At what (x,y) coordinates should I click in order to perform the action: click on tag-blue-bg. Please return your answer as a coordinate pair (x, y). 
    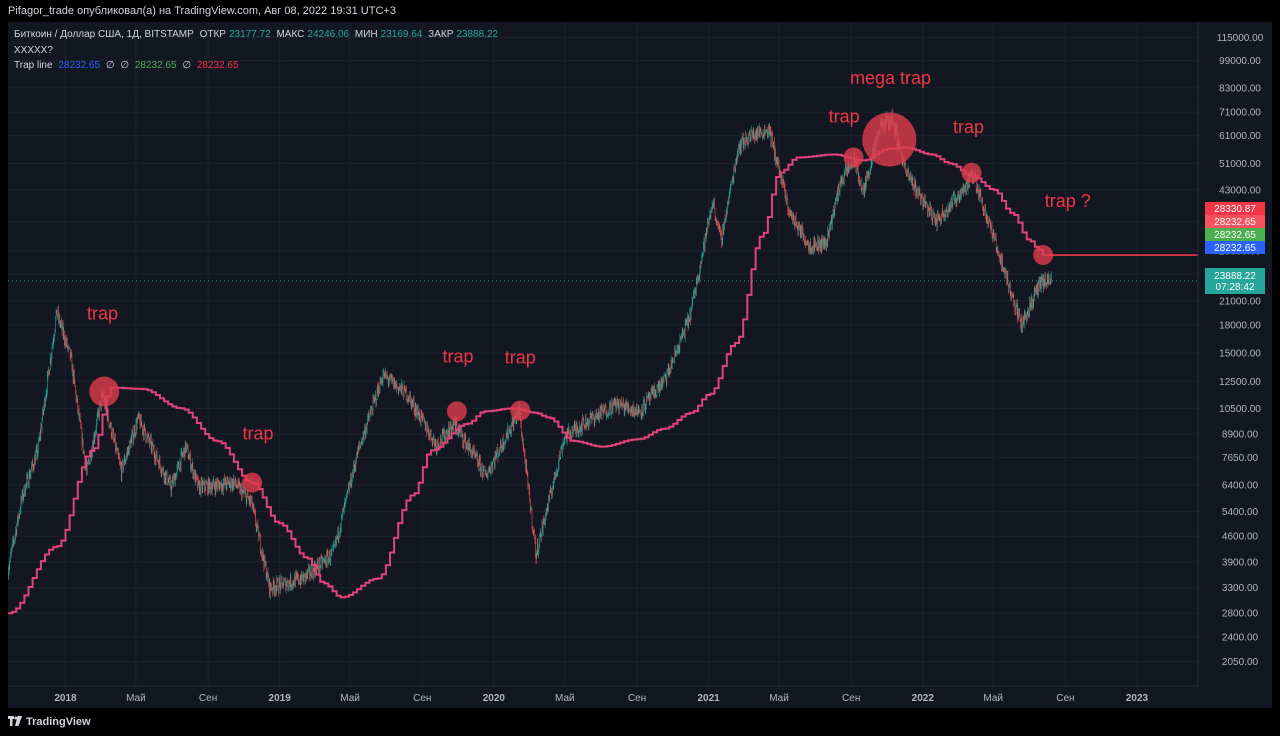
    Looking at the image, I should click on (1235, 247).